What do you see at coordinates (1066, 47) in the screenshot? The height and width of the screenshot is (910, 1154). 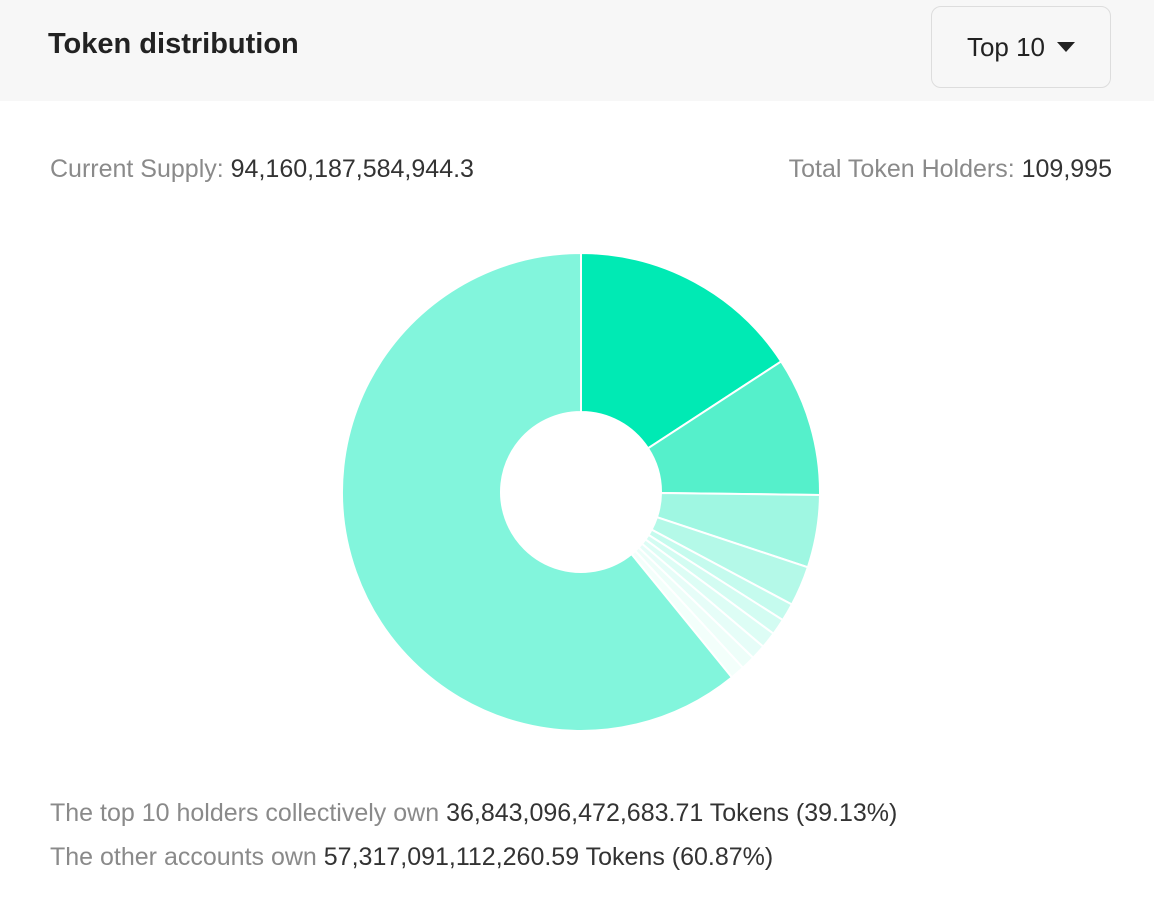 I see `dropdown-caret` at bounding box center [1066, 47].